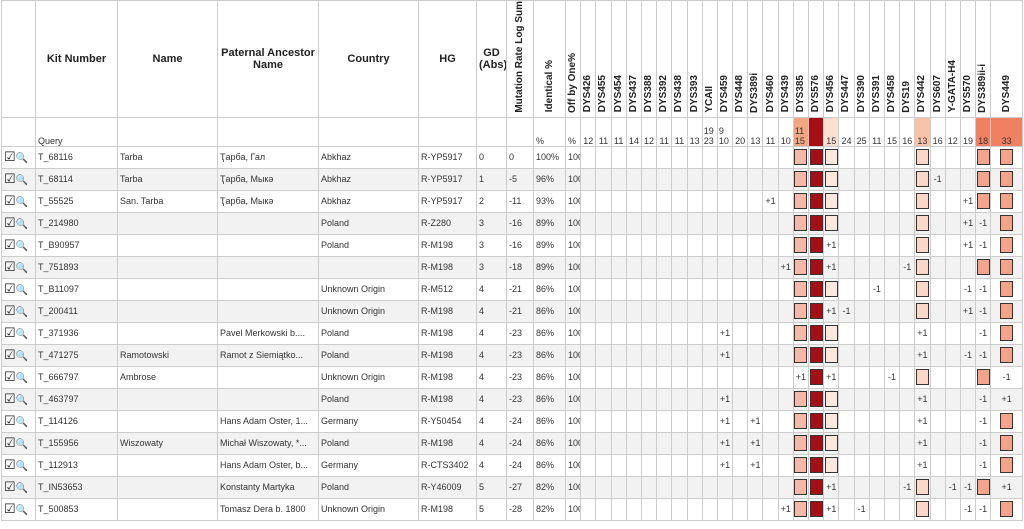 Image resolution: width=1024 pixels, height=529 pixels. What do you see at coordinates (800, 94) in the screenshot?
I see `marker-label: DYS385` at bounding box center [800, 94].